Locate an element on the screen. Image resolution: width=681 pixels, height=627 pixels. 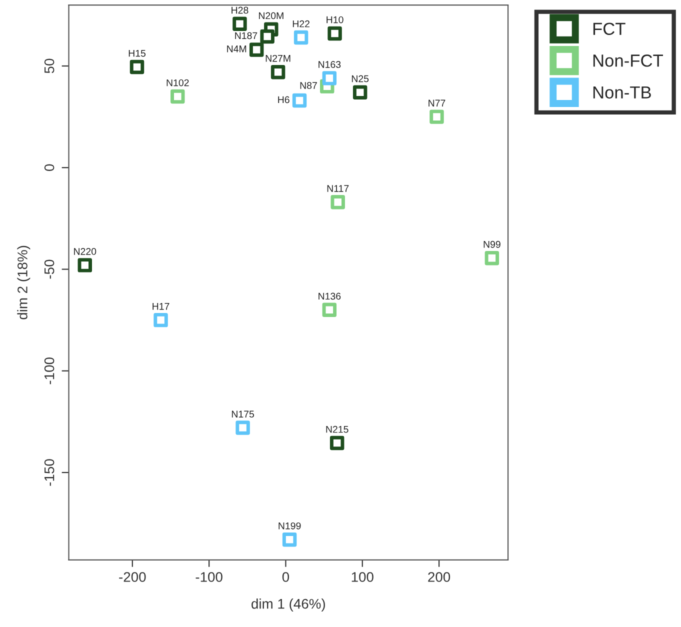
legend-label: Non-FCT is located at coordinates (628, 60).